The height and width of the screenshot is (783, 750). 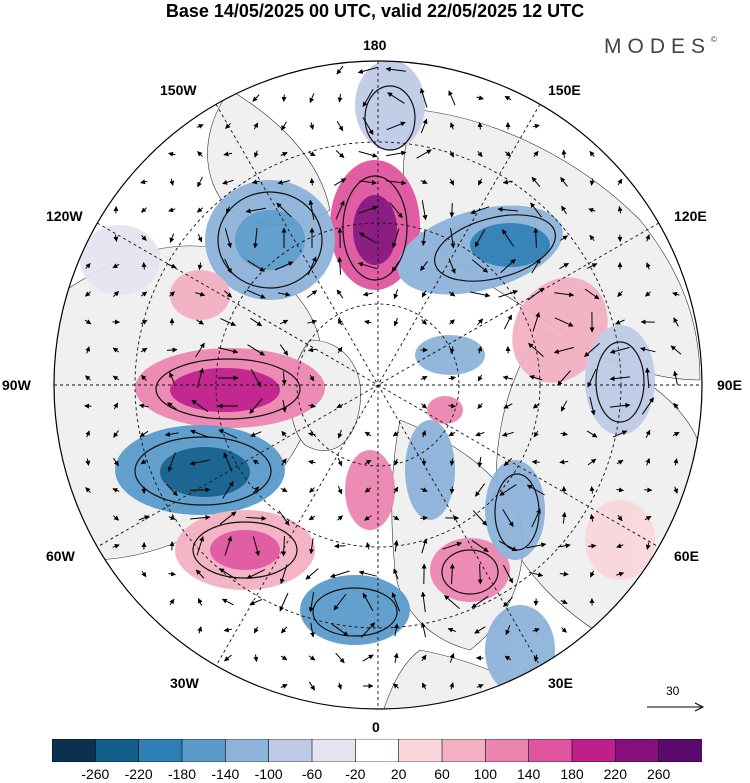 I want to click on colorbar-tick-label: 60, so click(x=442, y=774).